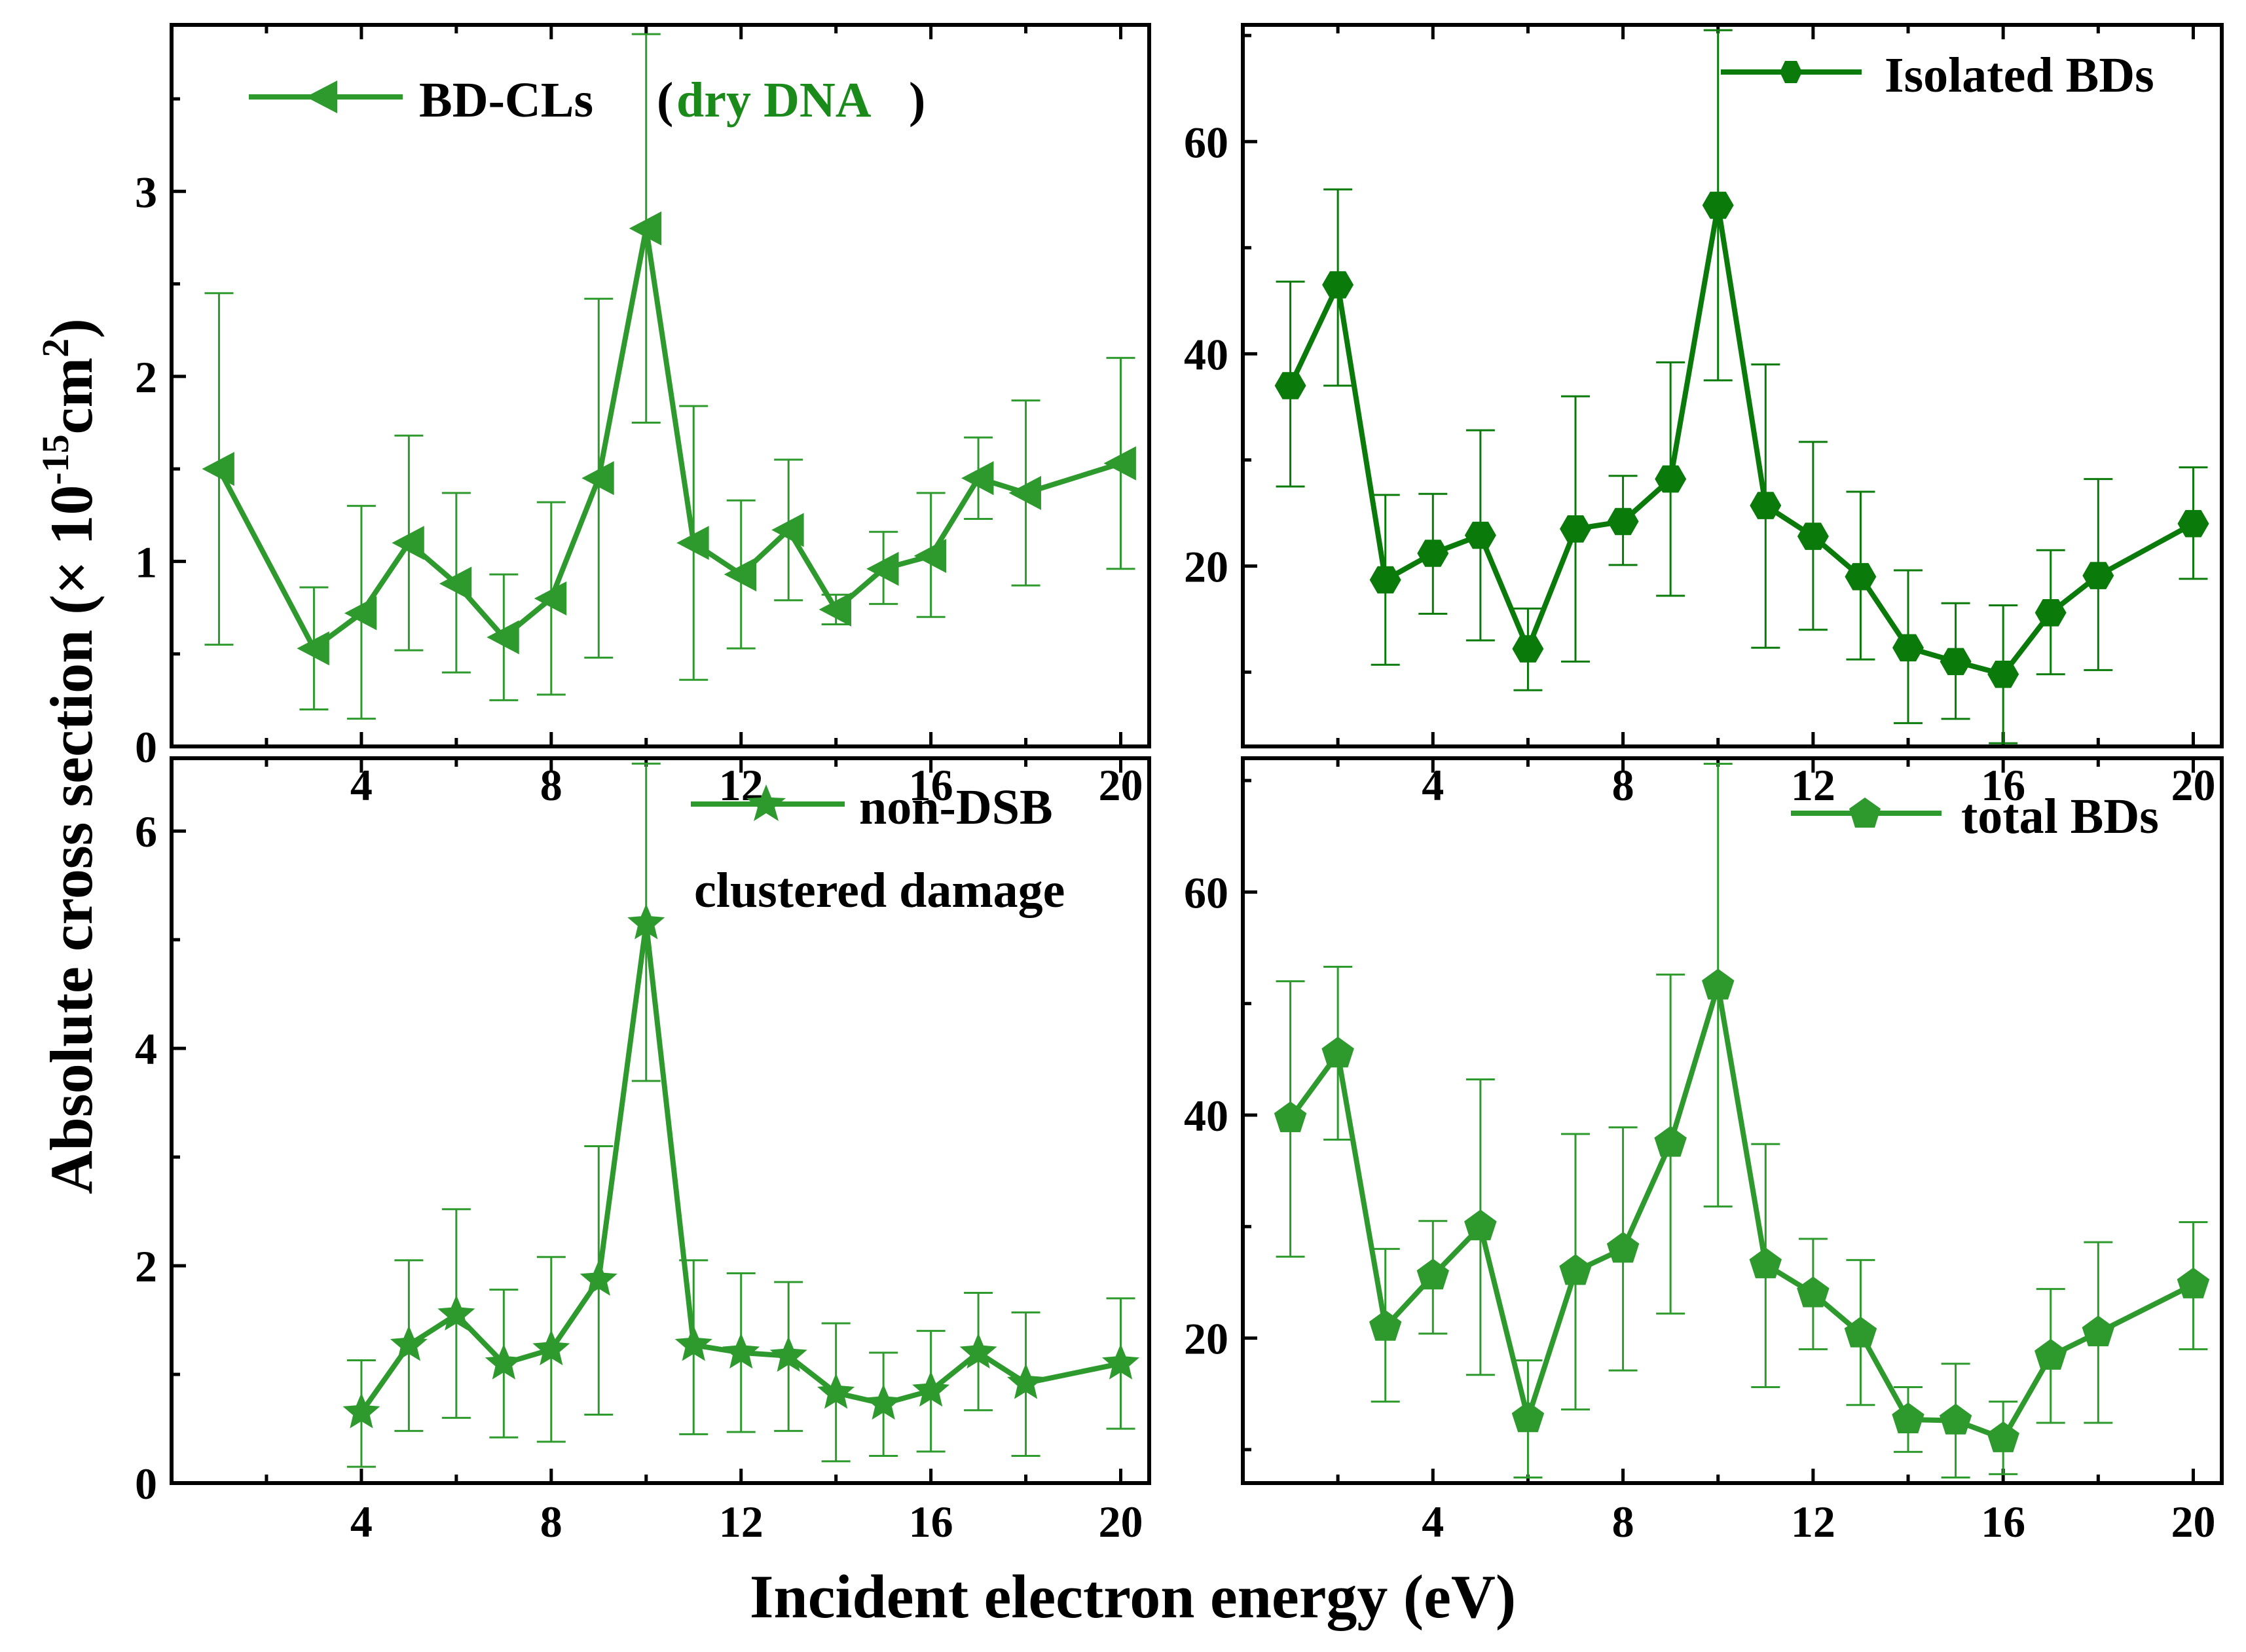  Describe the element at coordinates (71, 839) in the screenshot. I see `y-axis-label-main: Absolute cross section (× 10` at that location.